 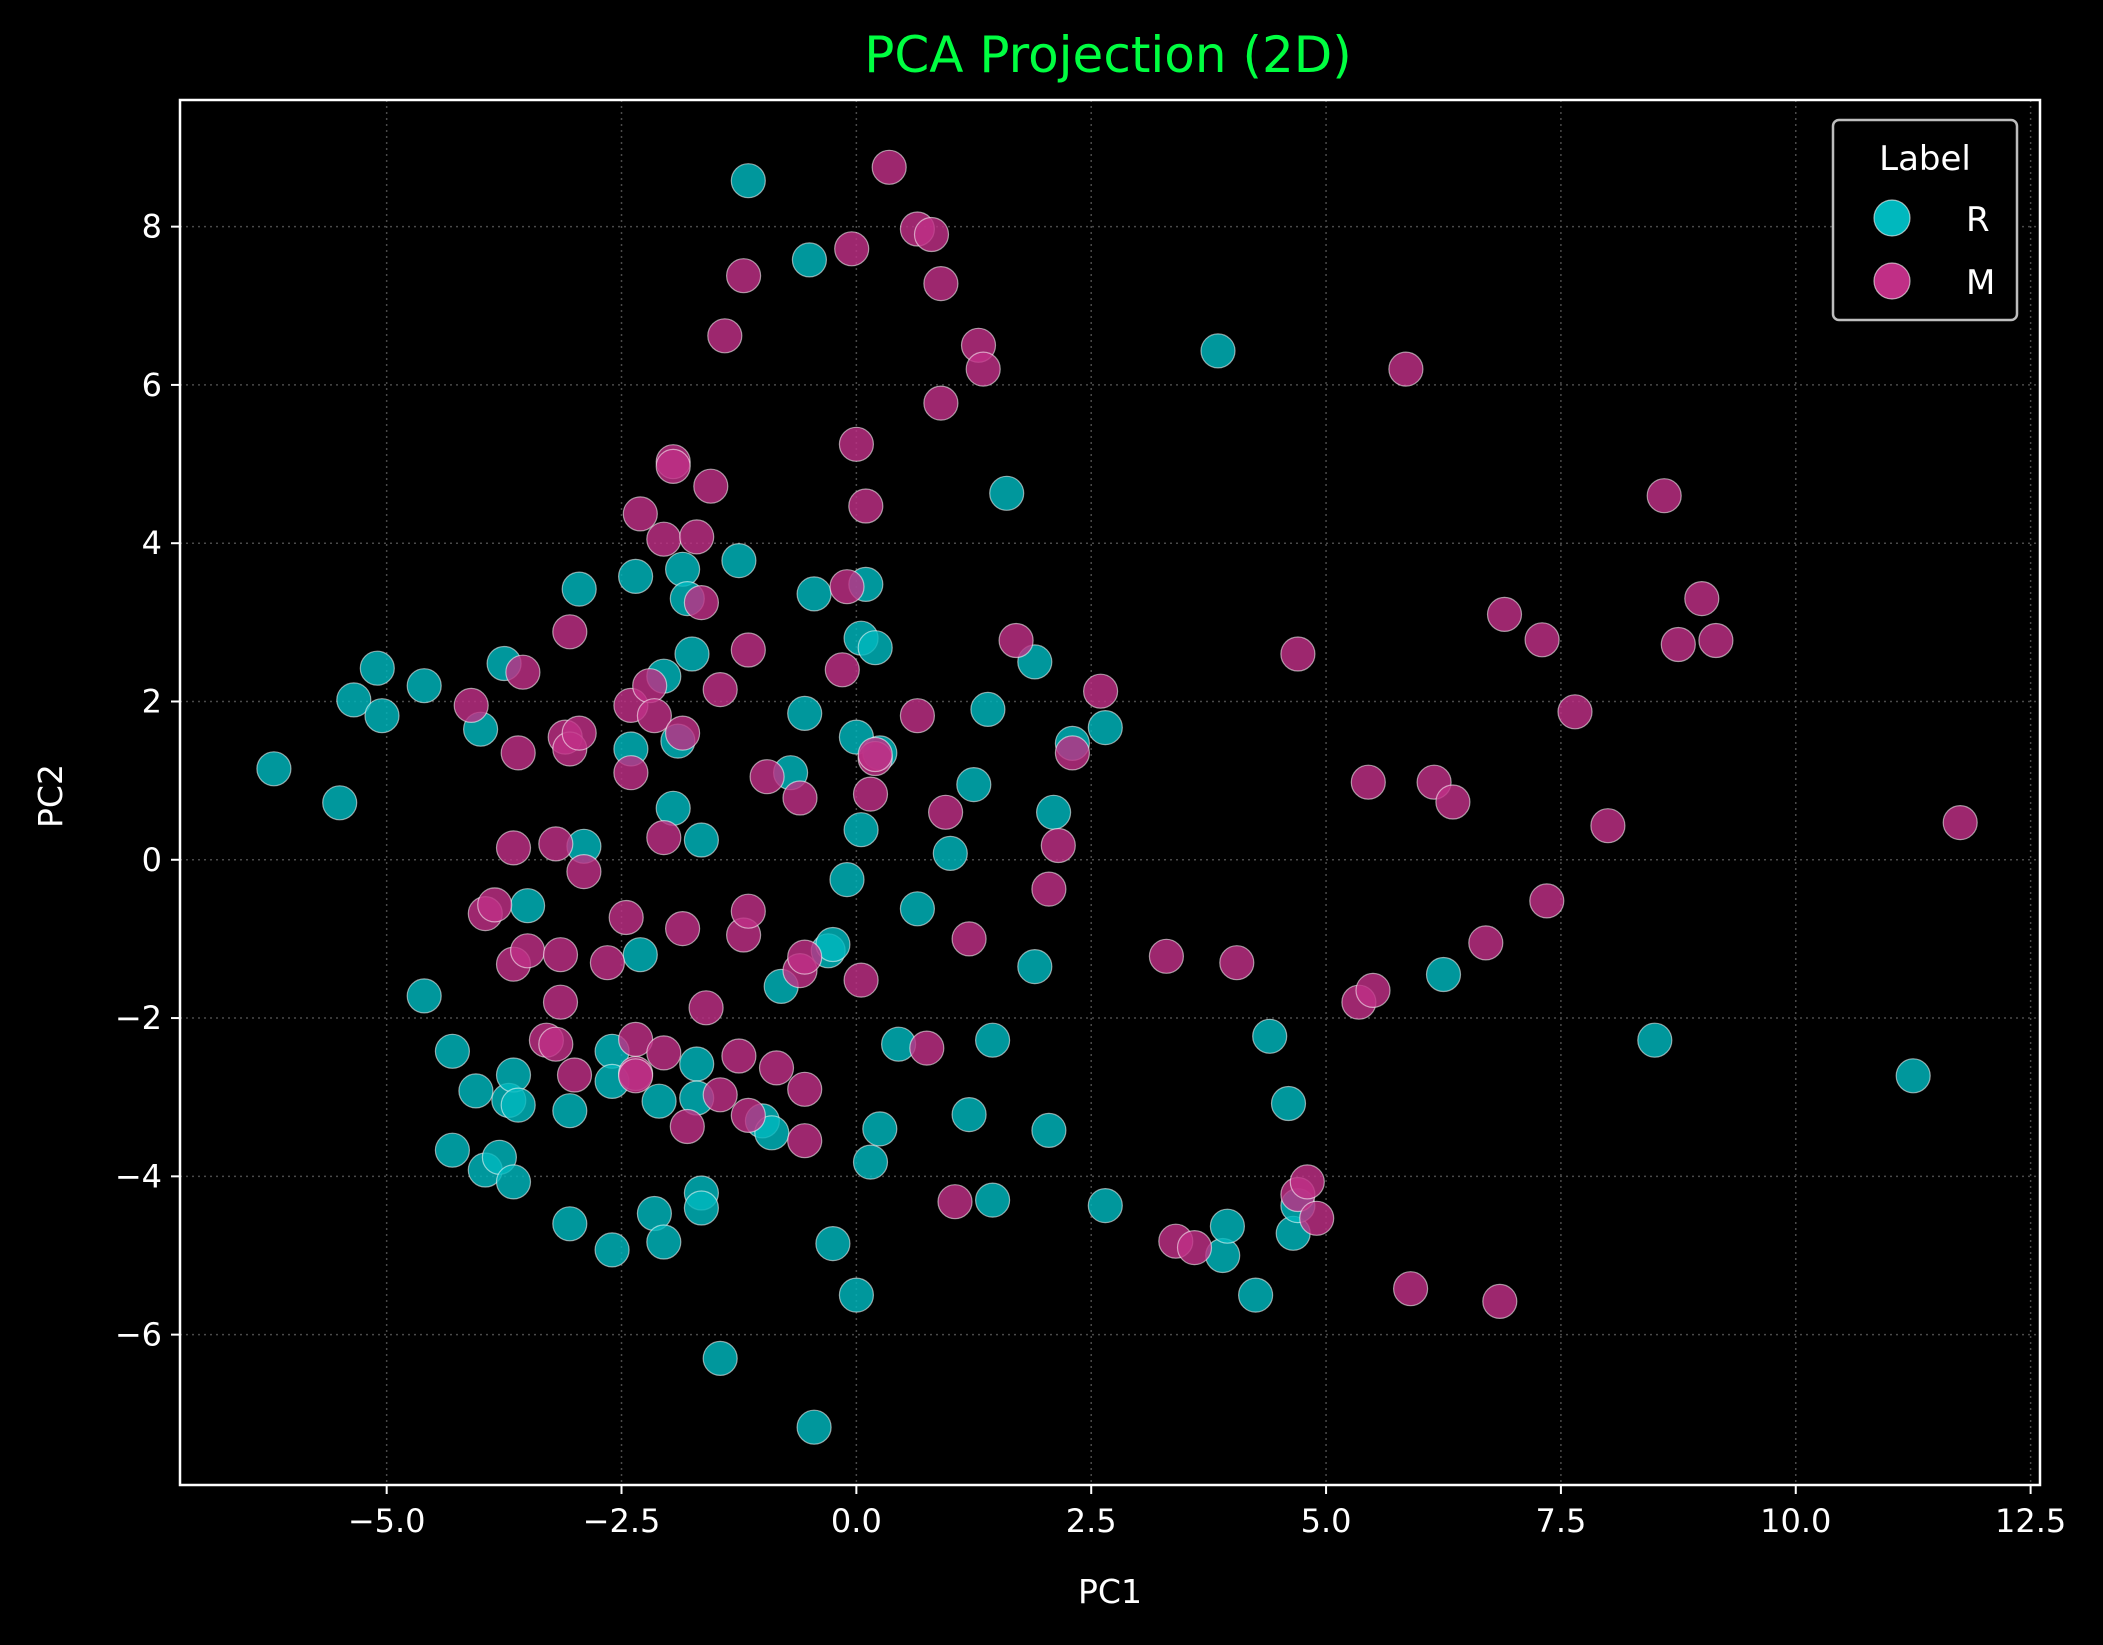 I want to click on x-tick-label: 12.5, so click(x=2030, y=1521).